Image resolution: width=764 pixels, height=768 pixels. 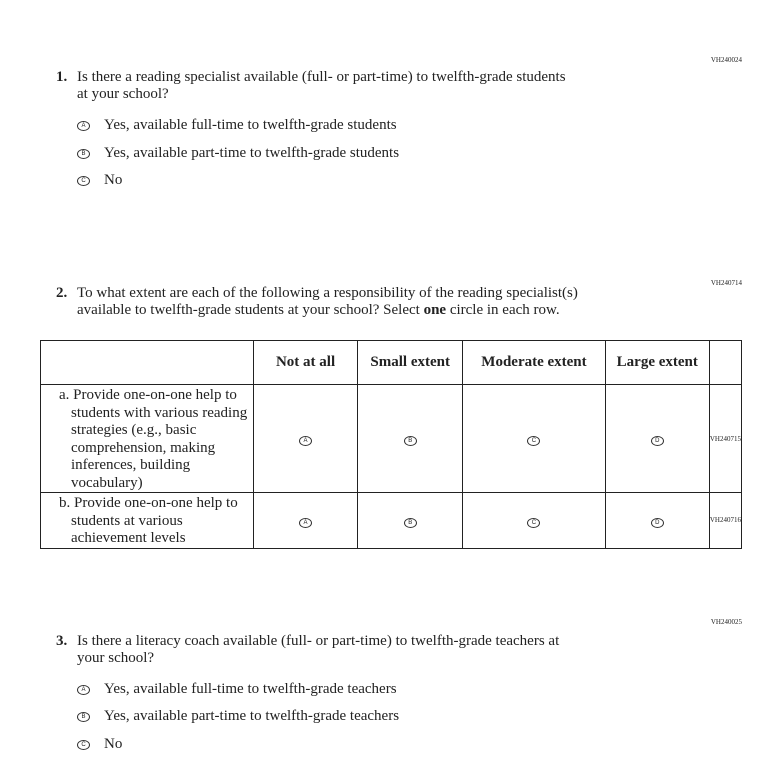 I want to click on question-number: 1., so click(x=62, y=77).